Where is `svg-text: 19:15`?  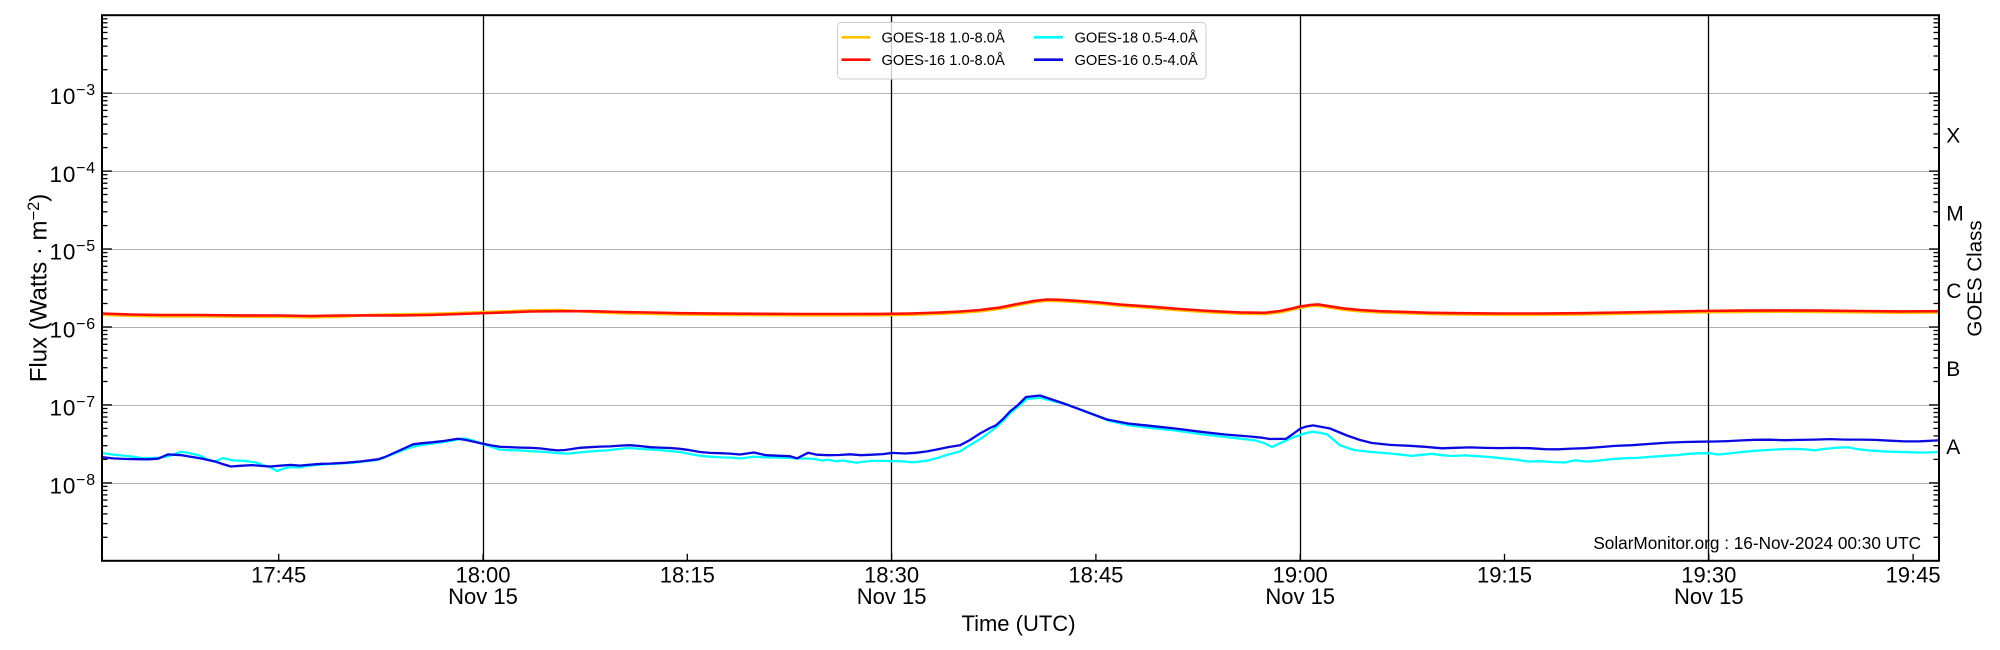
svg-text: 19:15 is located at coordinates (1504, 574).